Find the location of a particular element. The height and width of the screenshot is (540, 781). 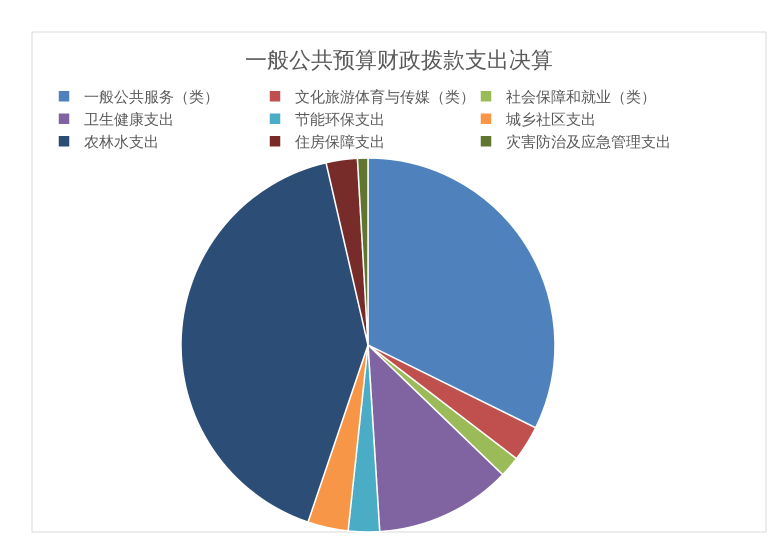

legend-label: 社会保障和就业（类） is located at coordinates (581, 97).